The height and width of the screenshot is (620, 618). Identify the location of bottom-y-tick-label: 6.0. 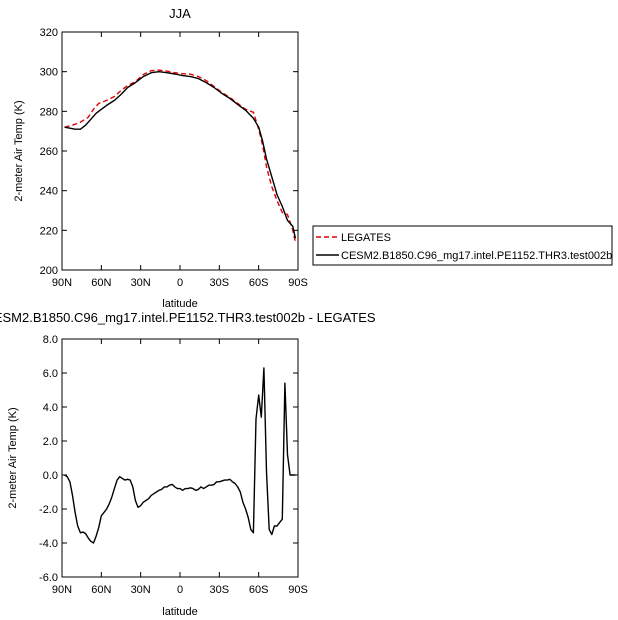
(50, 374).